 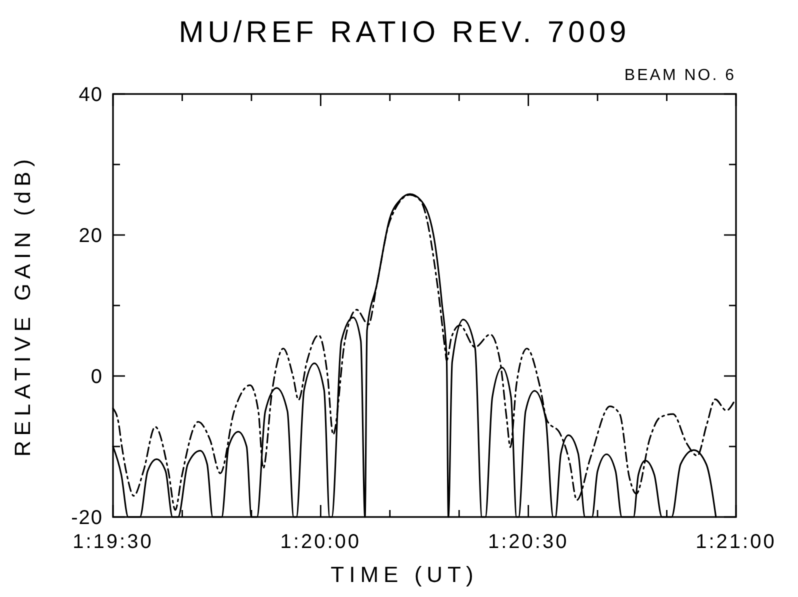 I want to click on x-tick-label: 1:20:30, so click(x=528, y=542).